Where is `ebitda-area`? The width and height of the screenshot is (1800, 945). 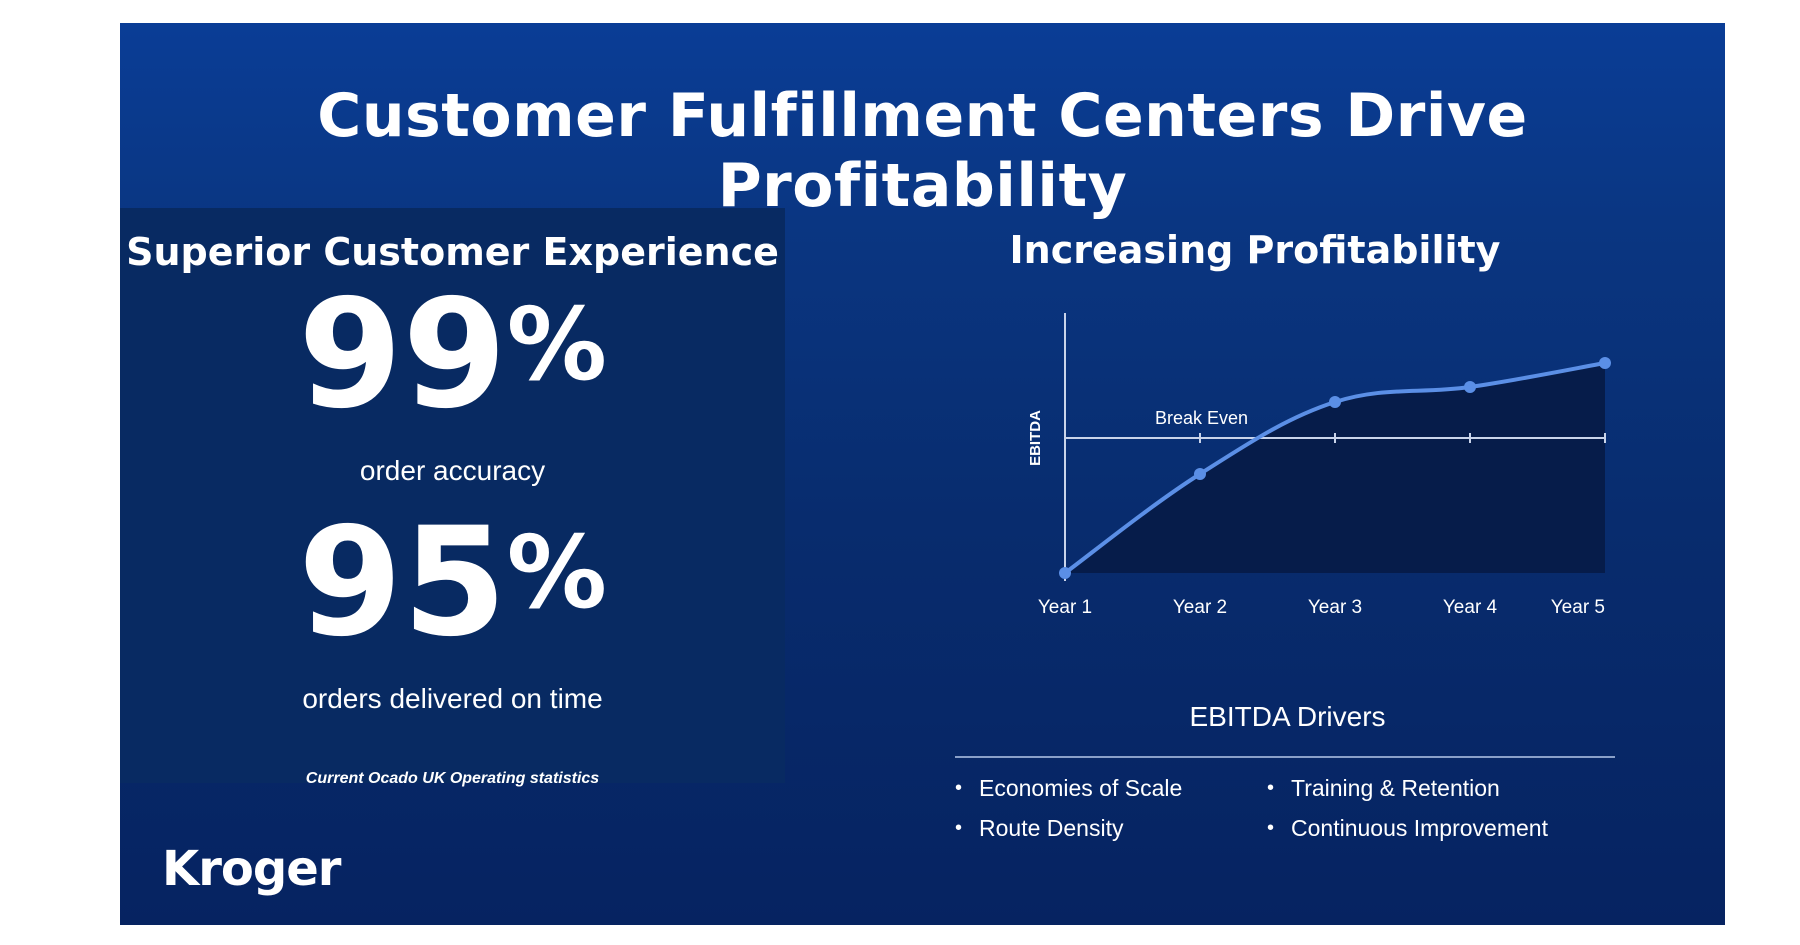 ebitda-area is located at coordinates (1335, 468).